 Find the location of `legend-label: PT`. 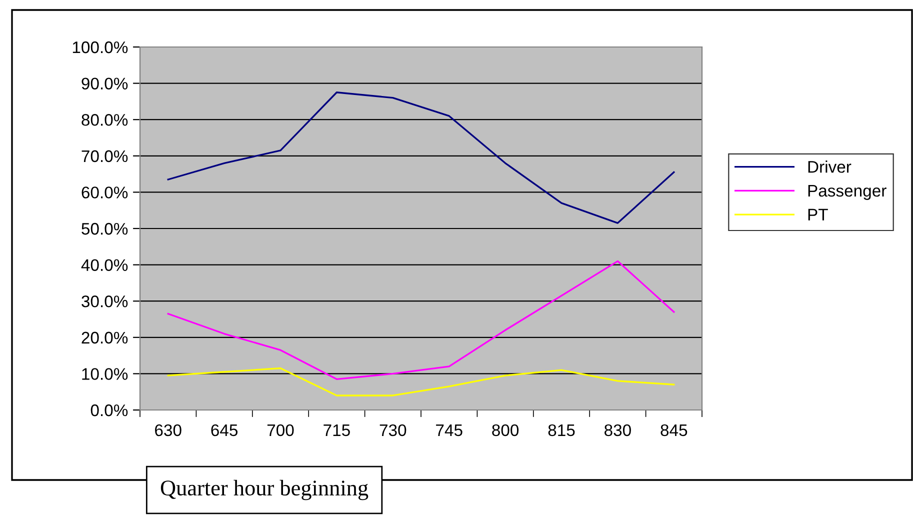

legend-label: PT is located at coordinates (818, 214).